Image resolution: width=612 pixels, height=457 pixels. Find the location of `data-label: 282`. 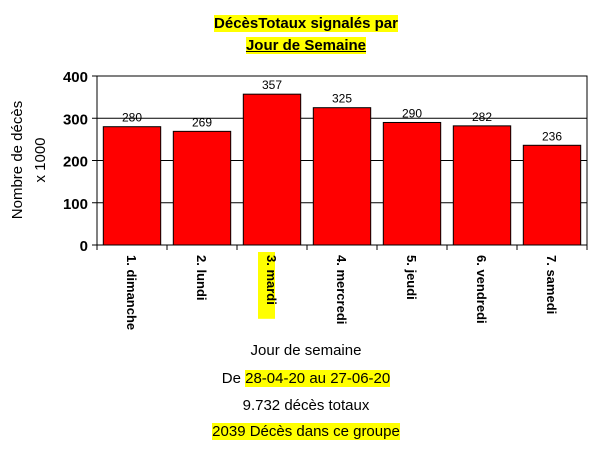

data-label: 282 is located at coordinates (482, 117).